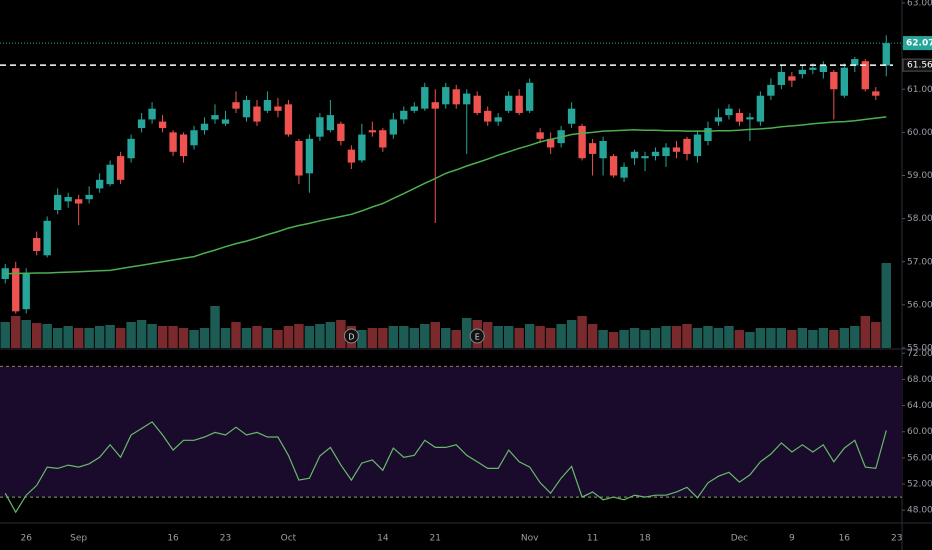 The height and width of the screenshot is (550, 932). I want to click on y-tick-label: 57.00, so click(919, 262).